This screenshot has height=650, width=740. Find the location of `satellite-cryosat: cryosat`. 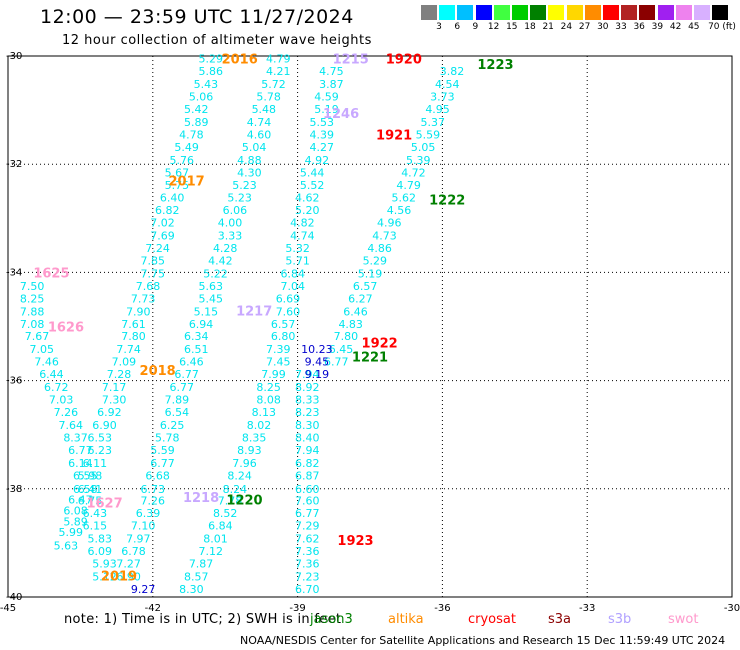

satellite-cryosat: cryosat is located at coordinates (492, 619).